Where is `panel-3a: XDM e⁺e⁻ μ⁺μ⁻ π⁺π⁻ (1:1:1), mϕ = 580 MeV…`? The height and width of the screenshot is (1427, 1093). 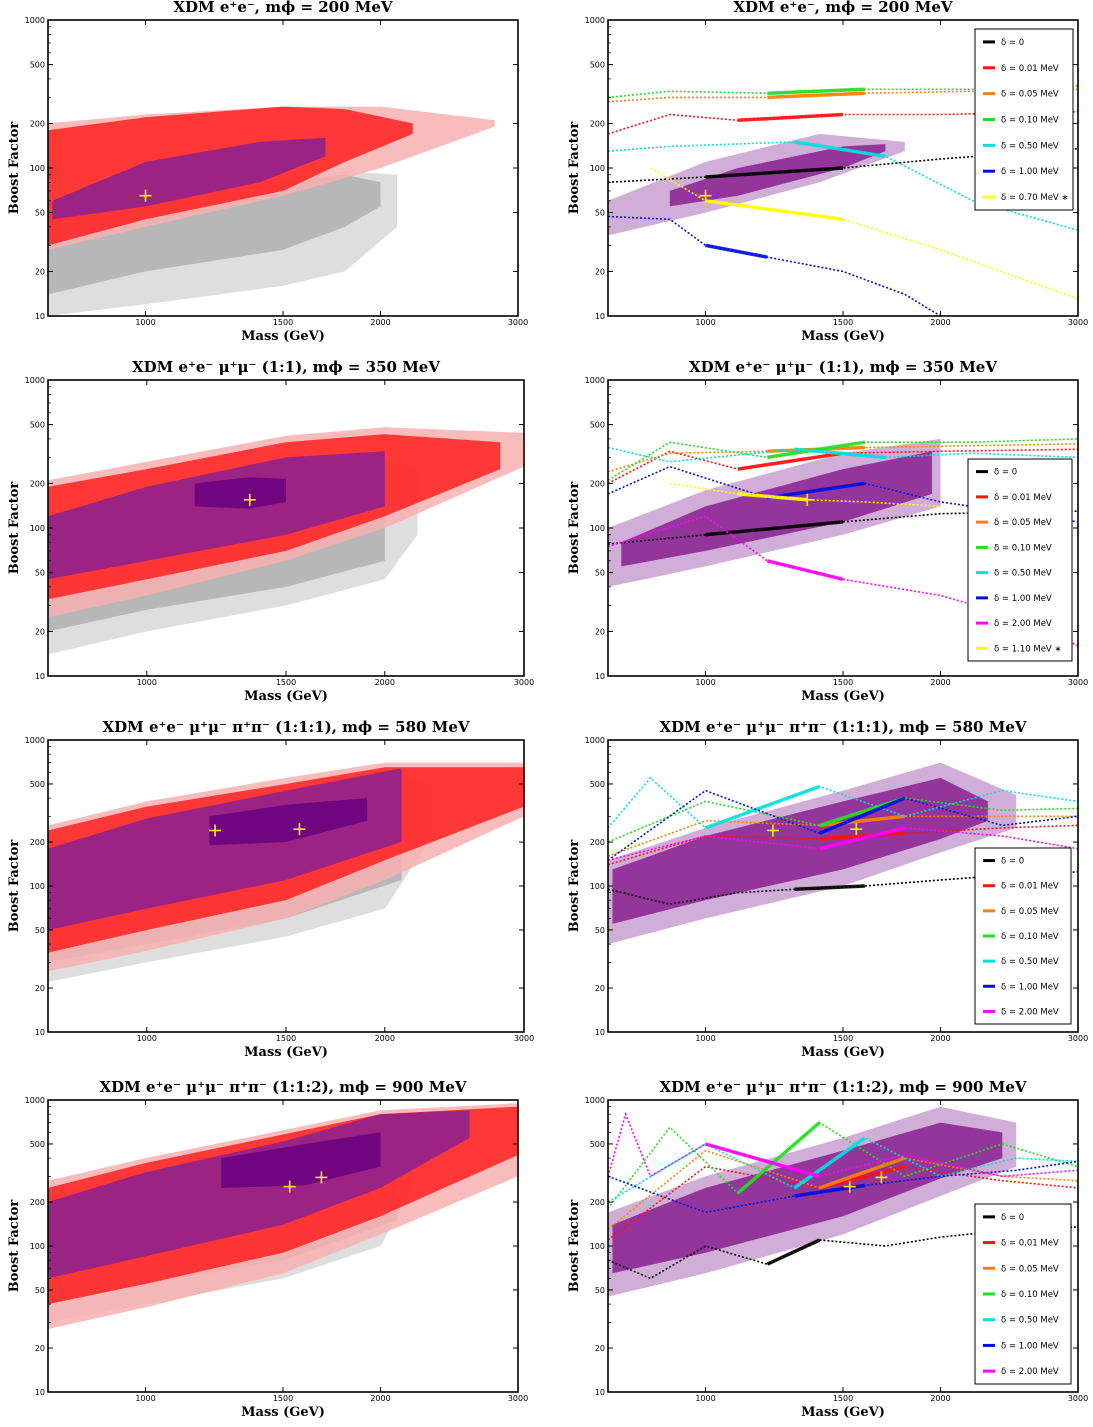 panel-3a: XDM e⁺e⁻ μ⁺μ⁻ π⁺π⁻ (1:1:1), mϕ = 580 MeV… is located at coordinates (270, 889).